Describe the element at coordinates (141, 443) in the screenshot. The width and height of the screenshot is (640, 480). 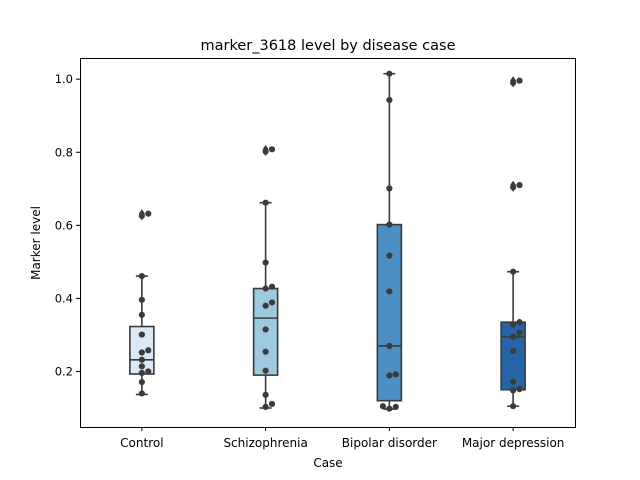
I see `x-tick-label: Control` at that location.